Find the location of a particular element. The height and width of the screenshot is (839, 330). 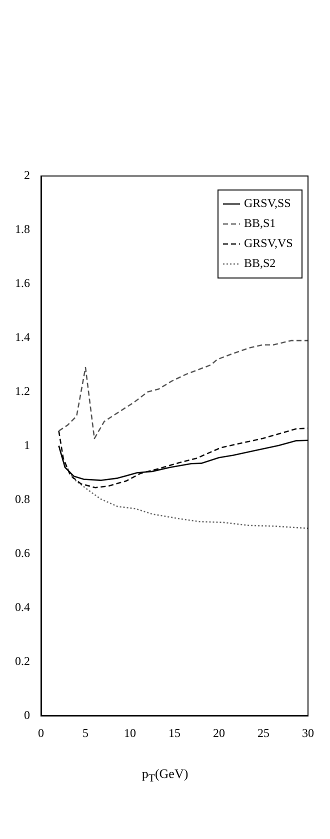

y-tick-label: 1.8 is located at coordinates (22, 229).